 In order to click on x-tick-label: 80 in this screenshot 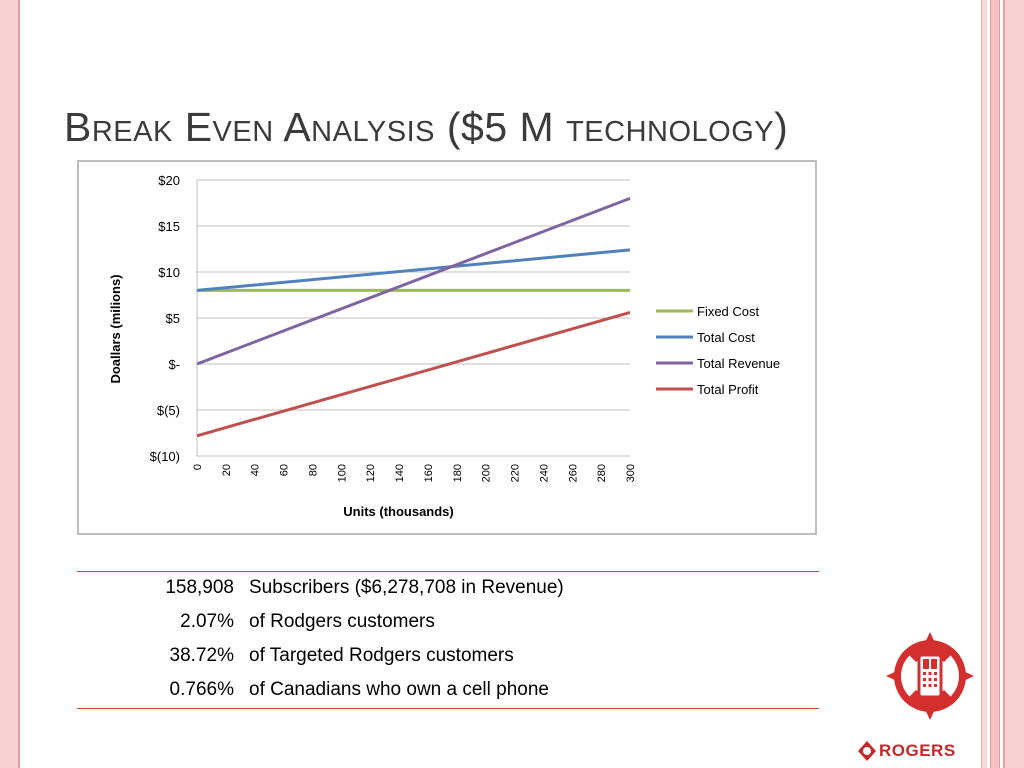, I will do `click(313, 470)`.